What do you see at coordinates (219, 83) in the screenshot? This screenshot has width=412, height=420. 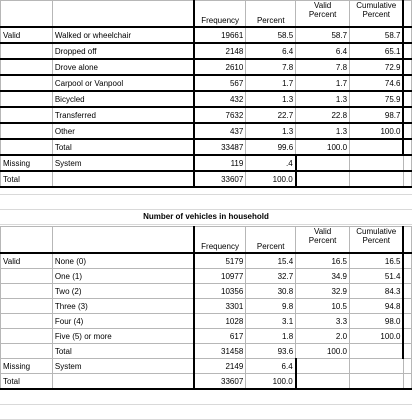 I see `frequency-cell: 567` at bounding box center [219, 83].